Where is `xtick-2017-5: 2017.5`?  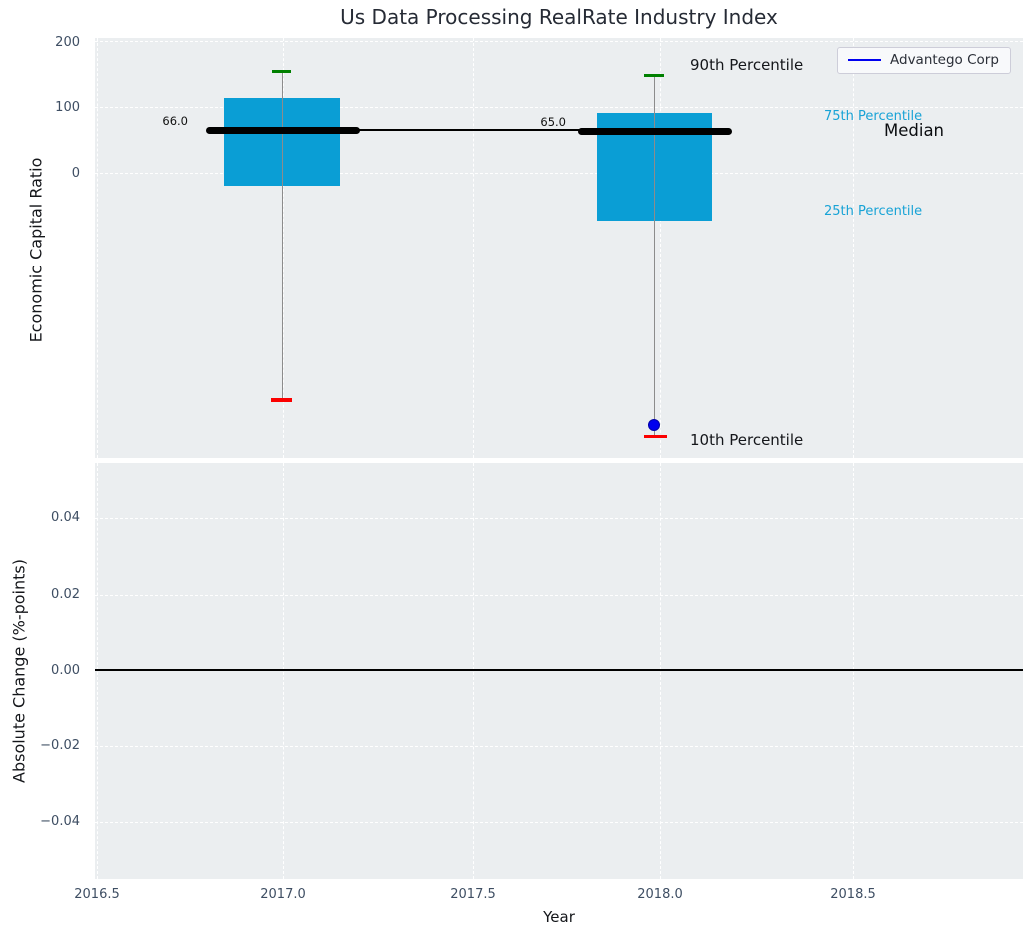 xtick-2017-5: 2017.5 is located at coordinates (473, 894).